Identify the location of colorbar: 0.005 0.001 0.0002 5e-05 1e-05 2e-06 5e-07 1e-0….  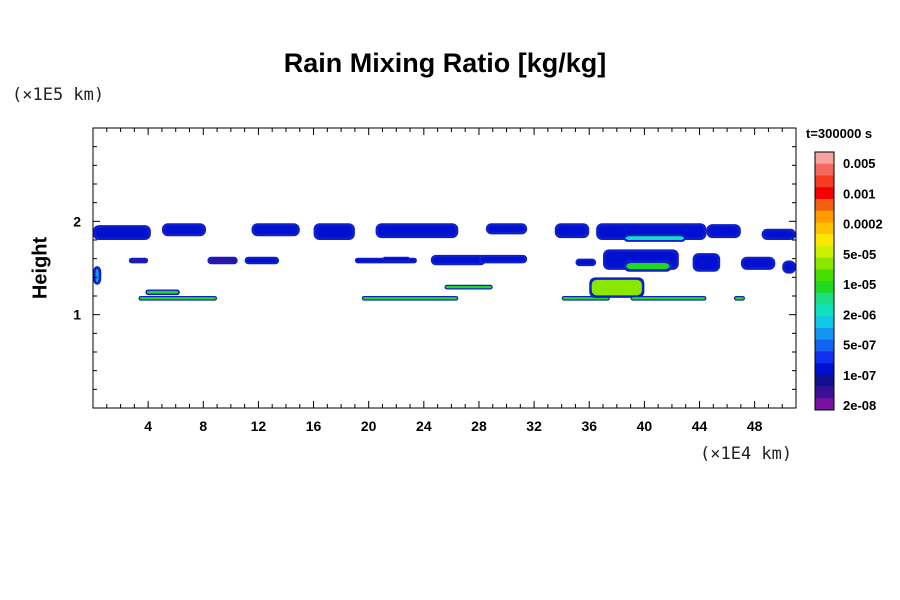
(848, 282).